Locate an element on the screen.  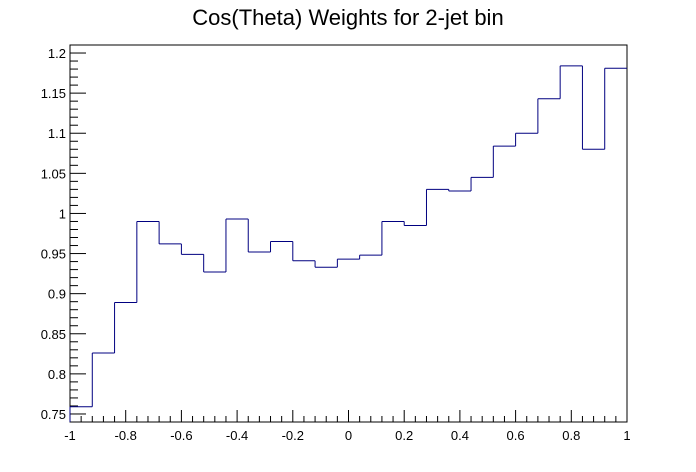
y-tick-label: 0.95 is located at coordinates (53, 254).